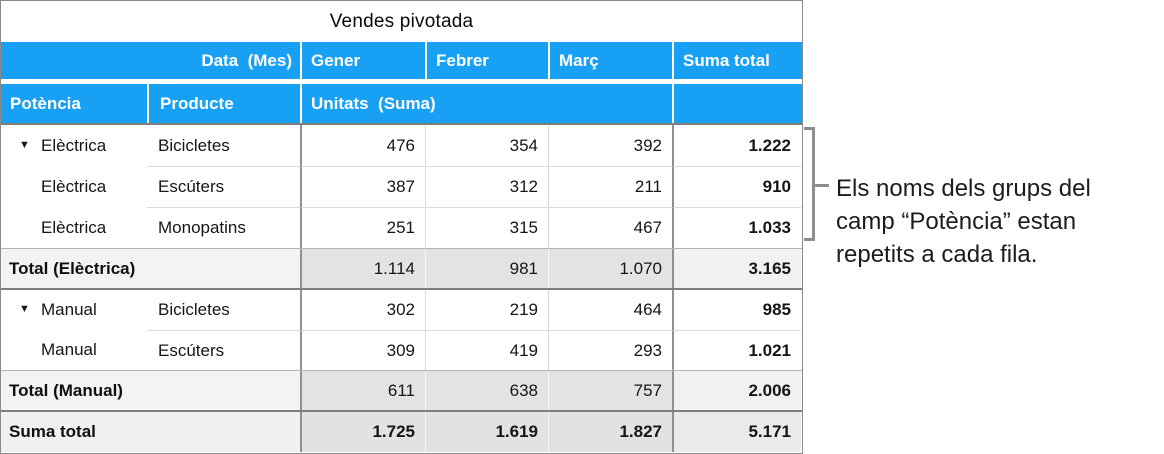  Describe the element at coordinates (486, 145) in the screenshot. I see `cell-febrer: 354` at that location.